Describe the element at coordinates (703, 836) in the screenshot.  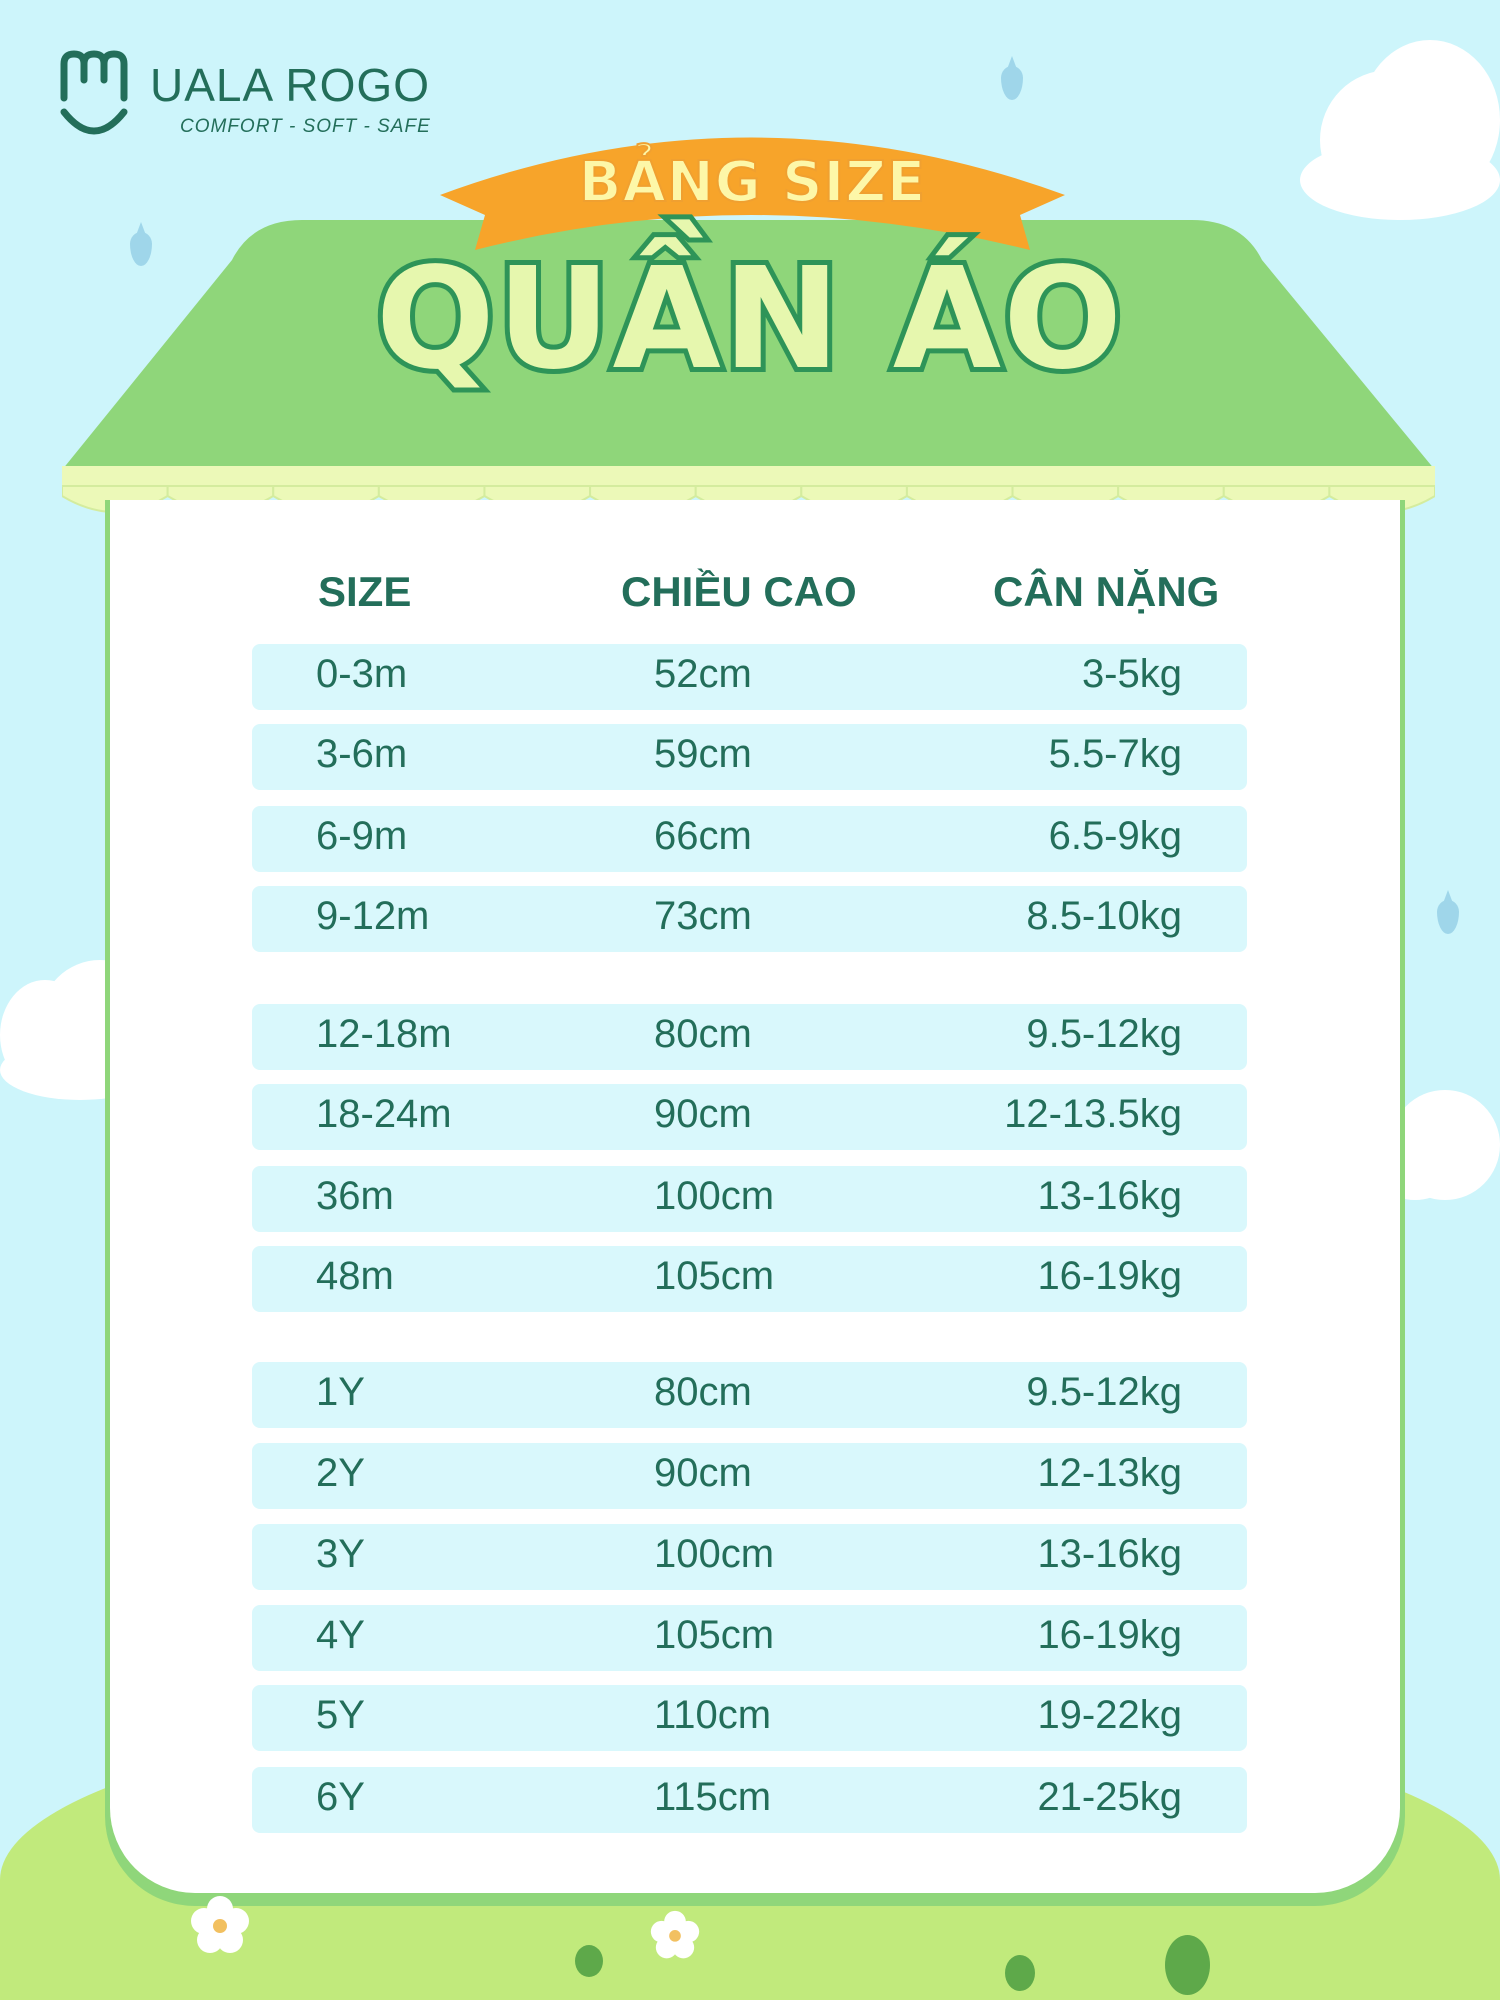
I see `cell-height: 66cm` at that location.